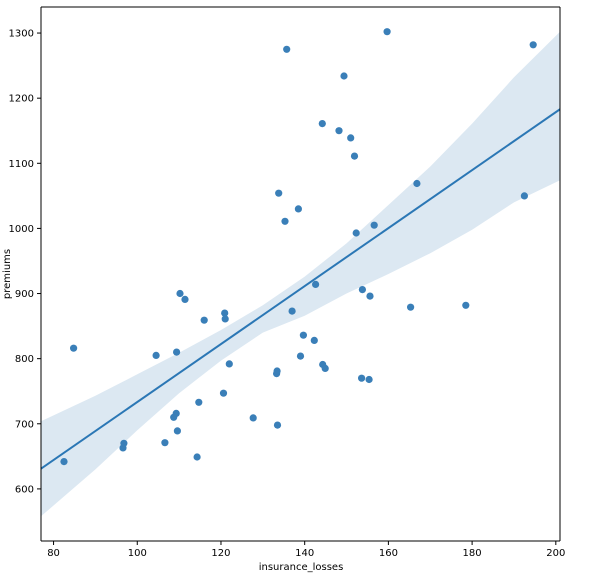  Describe the element at coordinates (21, 99) in the screenshot. I see `y-tick-label: 1200` at that location.